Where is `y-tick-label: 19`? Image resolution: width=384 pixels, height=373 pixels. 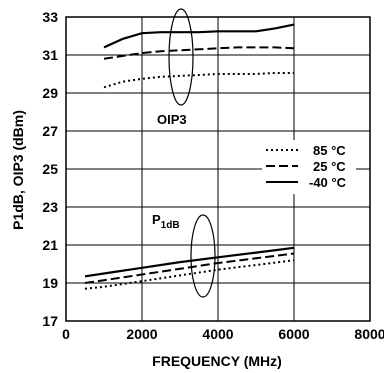 y-tick-label: 19 is located at coordinates (50, 283).